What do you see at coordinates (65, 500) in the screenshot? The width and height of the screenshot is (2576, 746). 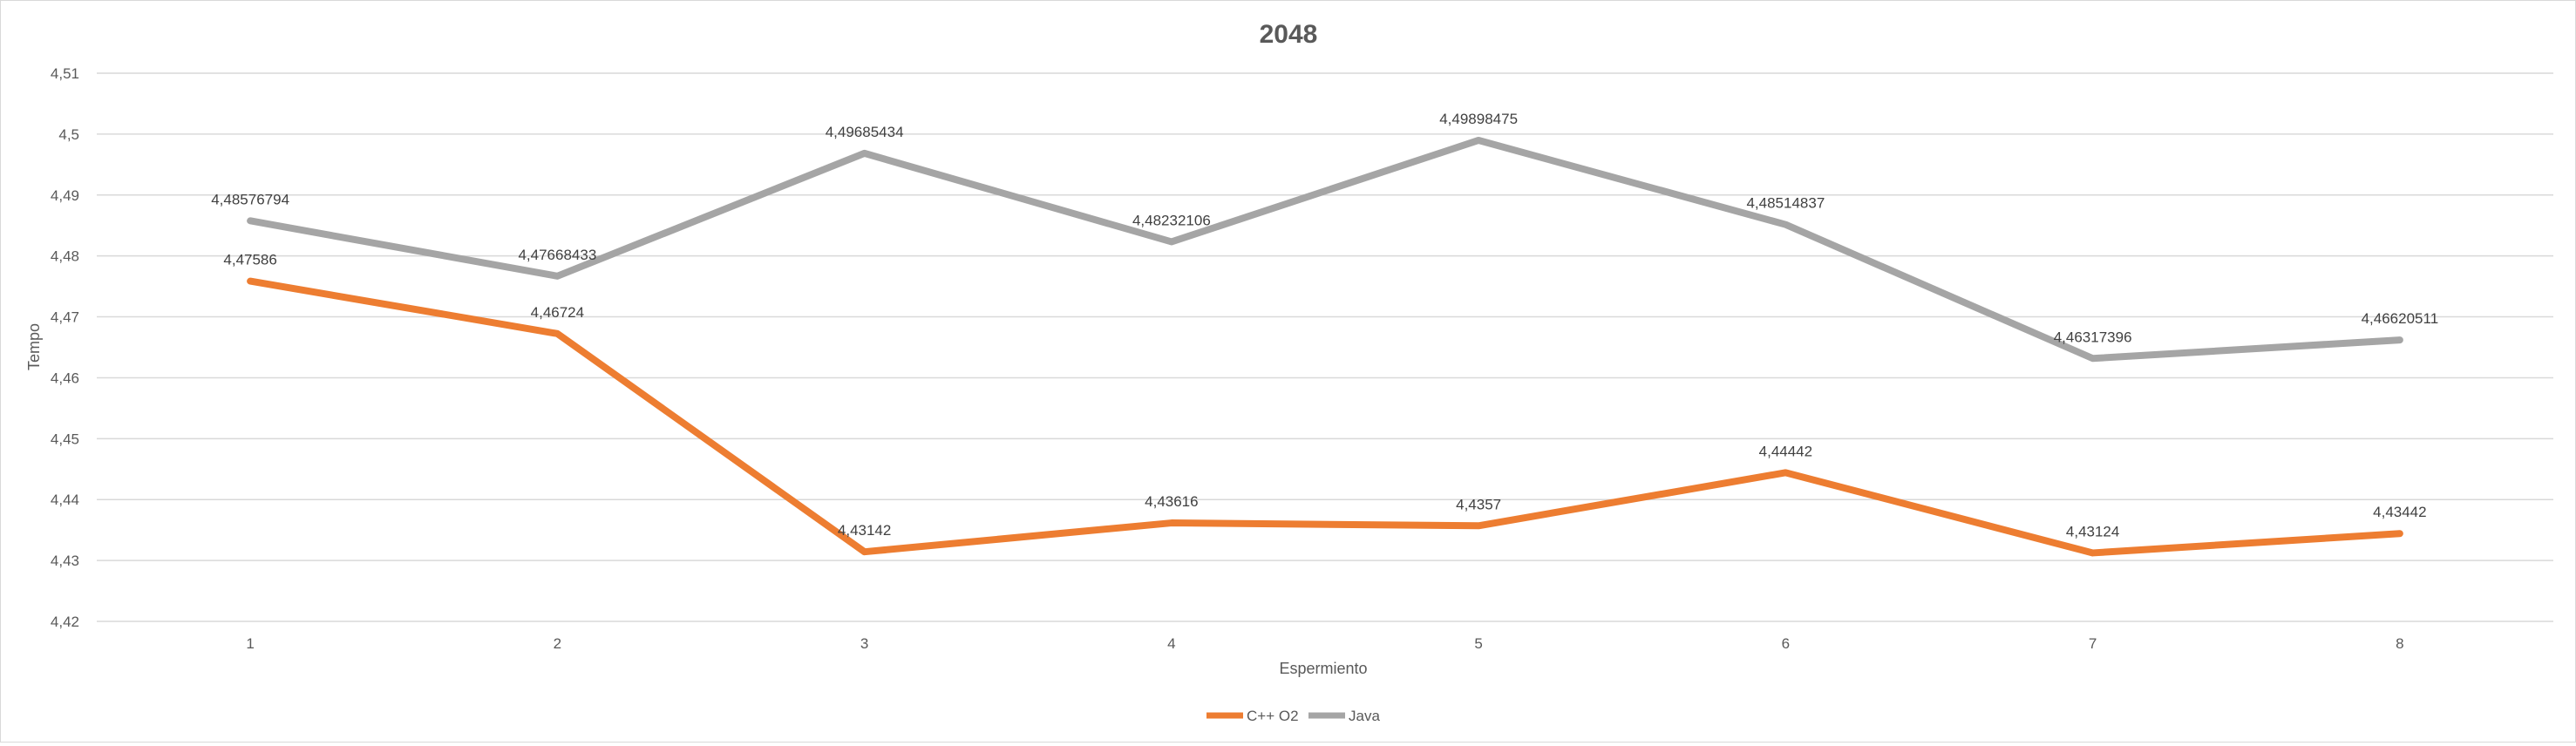 I see `y-tick-label: 4,44` at bounding box center [65, 500].